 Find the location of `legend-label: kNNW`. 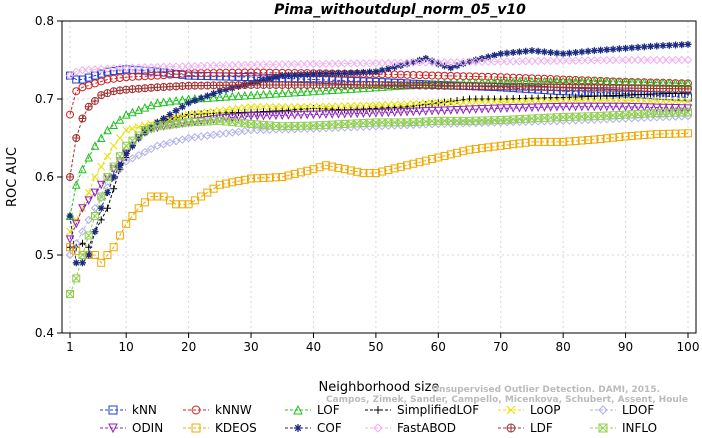

legend-label: kNNW is located at coordinates (233, 410).